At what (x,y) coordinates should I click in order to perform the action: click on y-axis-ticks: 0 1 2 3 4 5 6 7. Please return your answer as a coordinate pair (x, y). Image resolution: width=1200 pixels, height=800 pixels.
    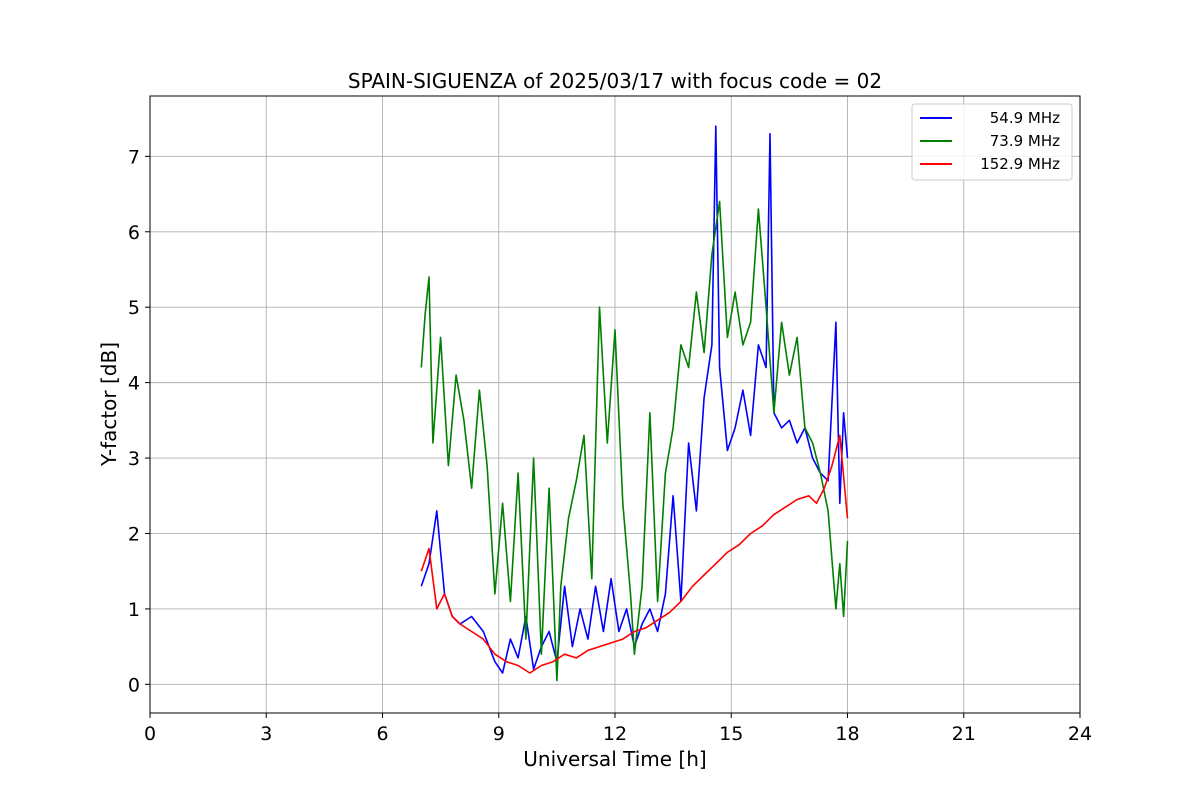
    Looking at the image, I should click on (139, 421).